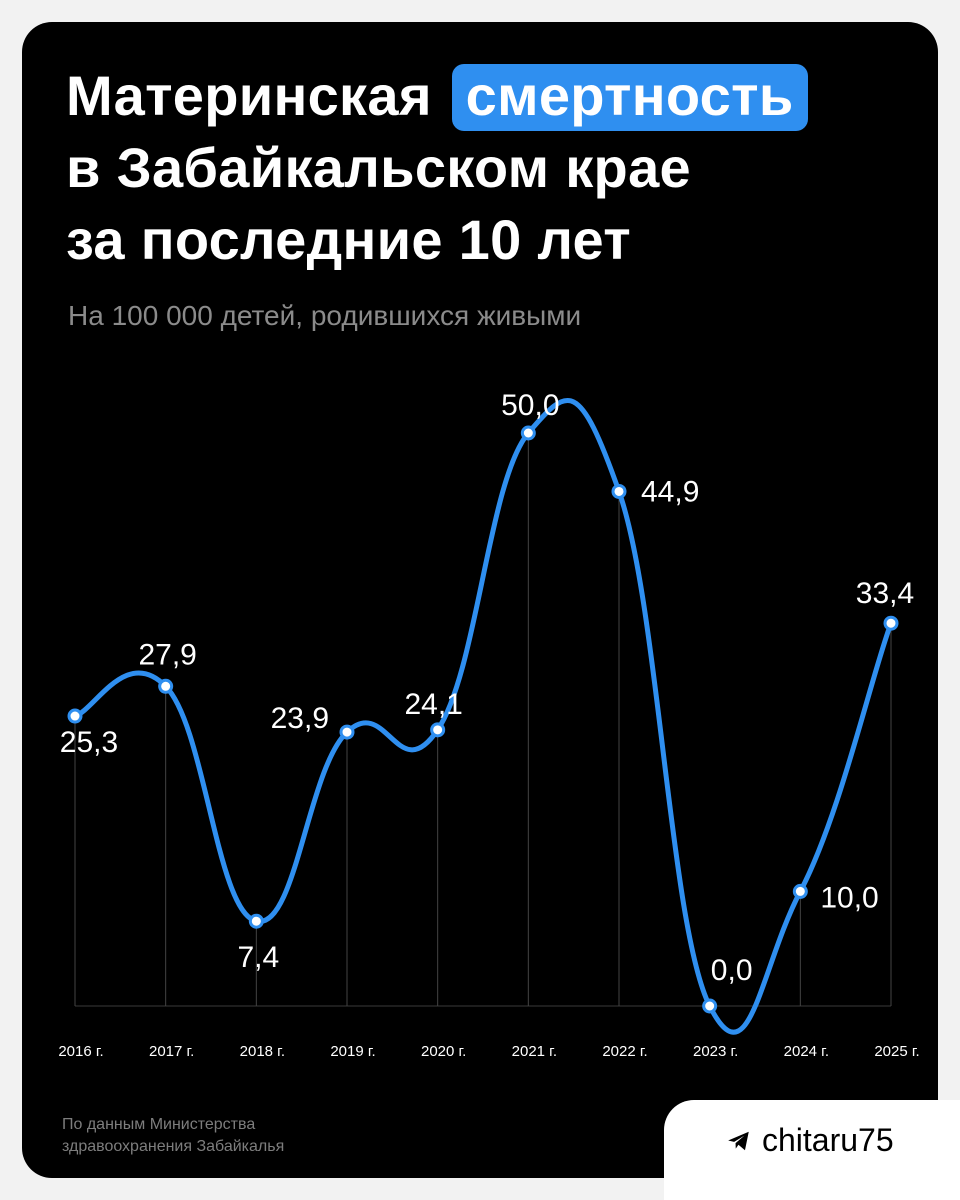 The height and width of the screenshot is (1200, 960). I want to click on brand-name: chitaru75, so click(828, 1140).